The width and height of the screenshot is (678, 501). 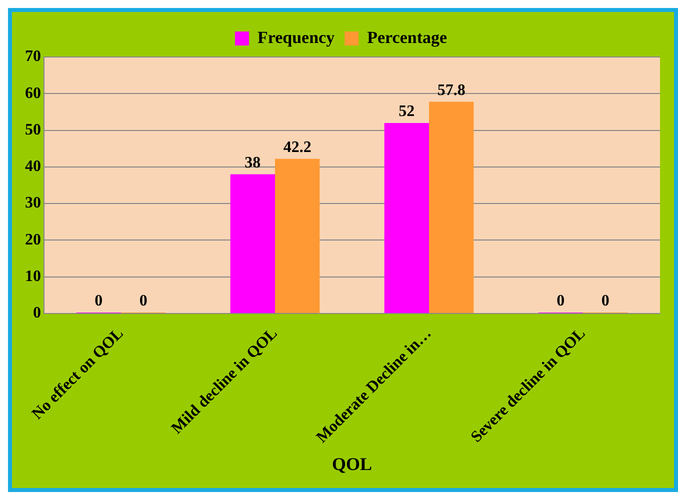 What do you see at coordinates (407, 37) in the screenshot?
I see `legend-label: Percentage` at bounding box center [407, 37].